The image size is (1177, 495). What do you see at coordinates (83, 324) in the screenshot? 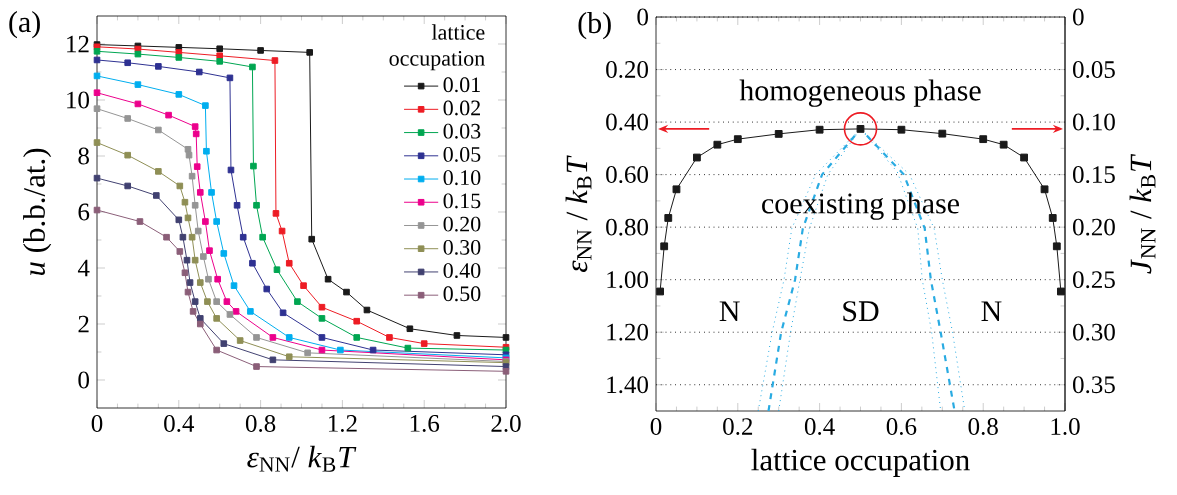
I see `y-tick-label: 2` at bounding box center [83, 324].